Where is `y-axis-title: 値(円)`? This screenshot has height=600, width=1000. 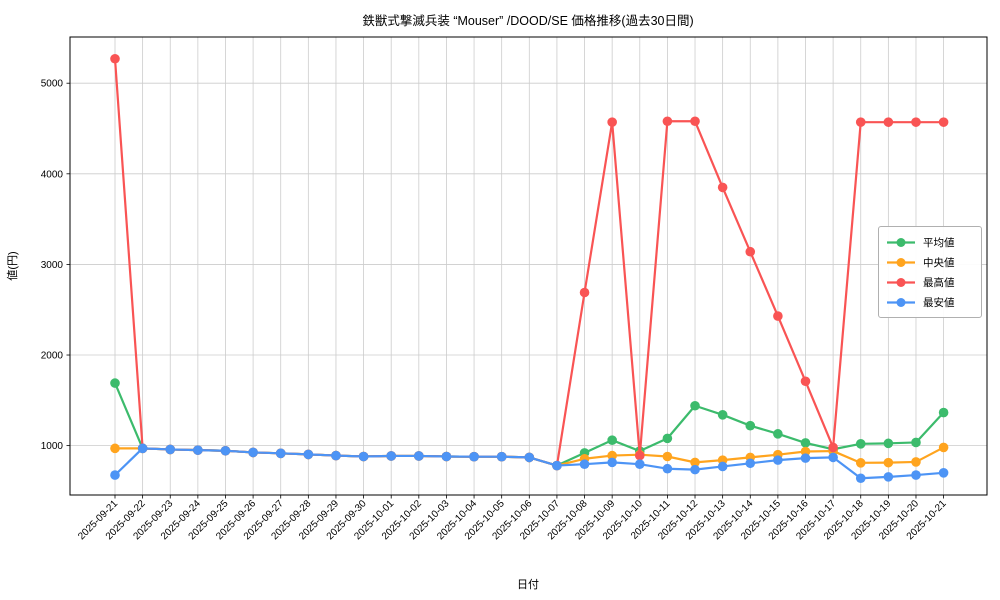 y-axis-title: 値(円) is located at coordinates (12, 265).